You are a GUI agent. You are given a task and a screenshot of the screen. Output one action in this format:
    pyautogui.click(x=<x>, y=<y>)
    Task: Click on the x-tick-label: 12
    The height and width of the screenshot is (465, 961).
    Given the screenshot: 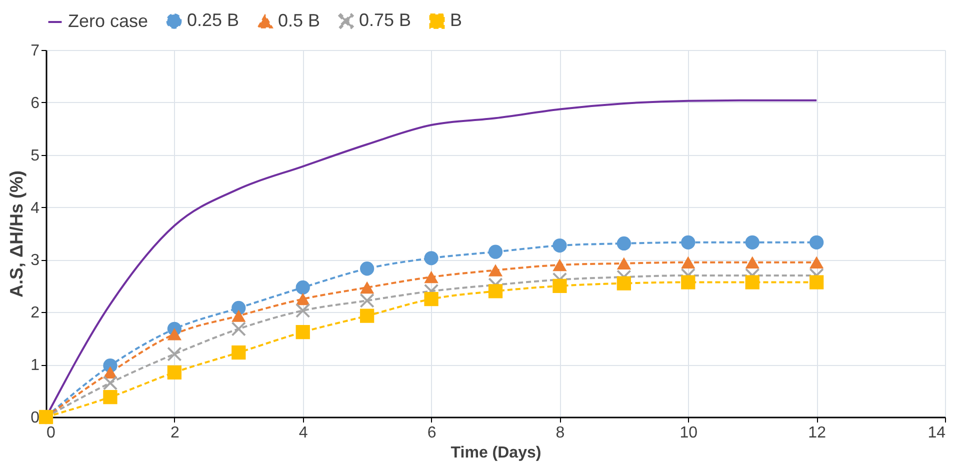 What is the action you would take?
    pyautogui.click(x=817, y=433)
    